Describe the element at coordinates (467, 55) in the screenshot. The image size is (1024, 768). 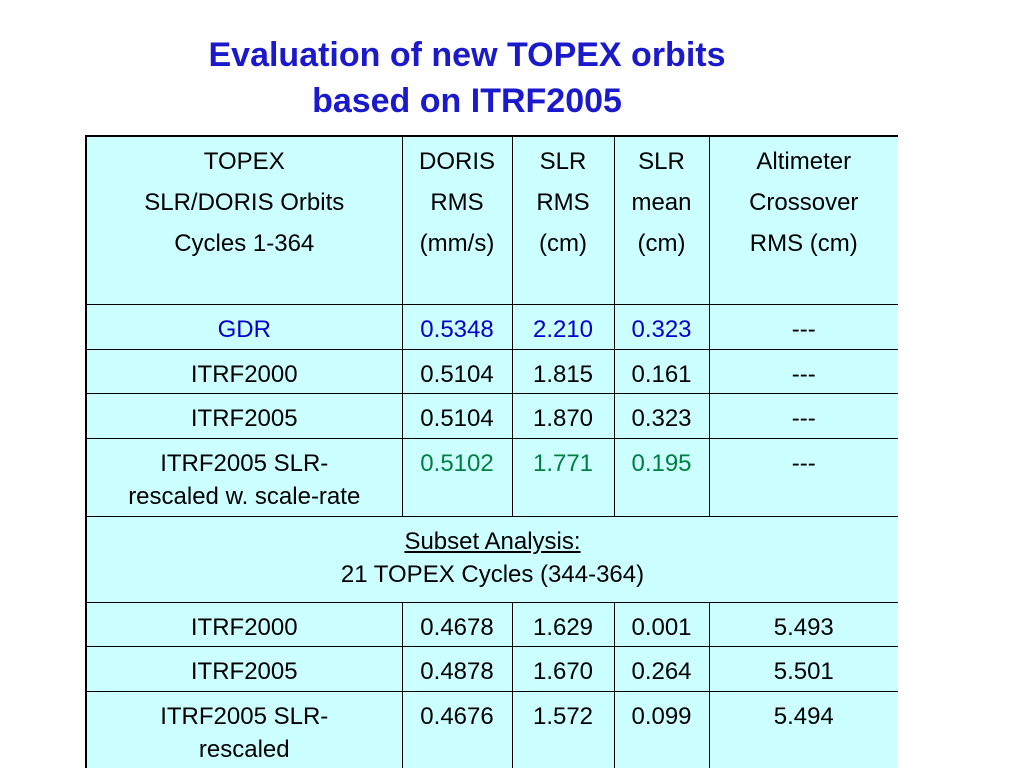
I see `title-line: Evaluation of new TOPEX orbits` at that location.